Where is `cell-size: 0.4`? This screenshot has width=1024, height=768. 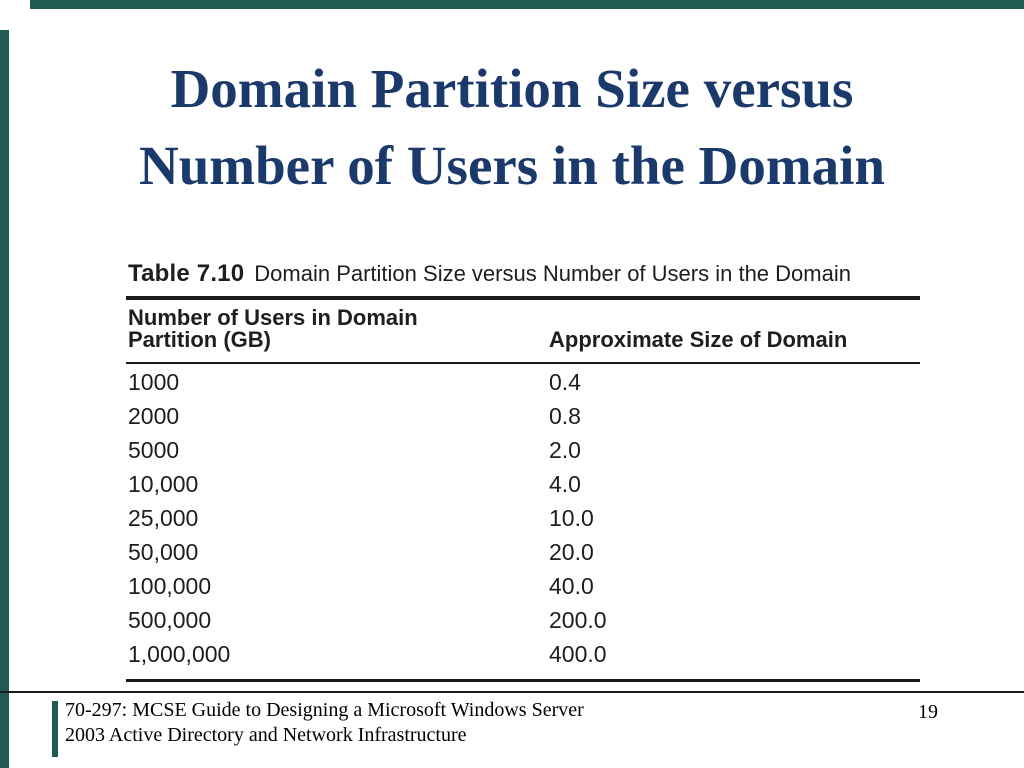
cell-size: 0.4 is located at coordinates (565, 382).